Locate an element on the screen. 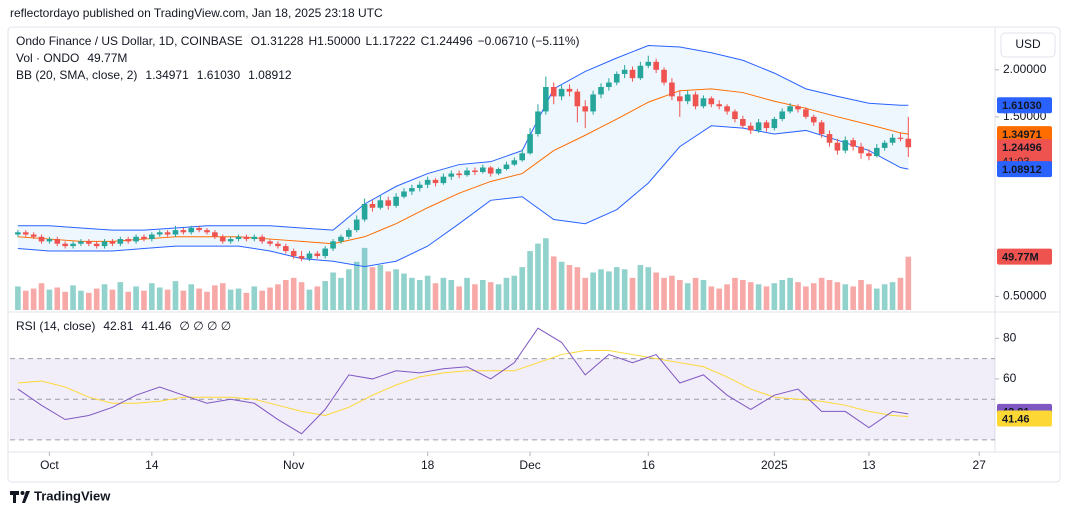 This screenshot has width=1068, height=515. legend-item: RSI (14, close) is located at coordinates (55, 326).